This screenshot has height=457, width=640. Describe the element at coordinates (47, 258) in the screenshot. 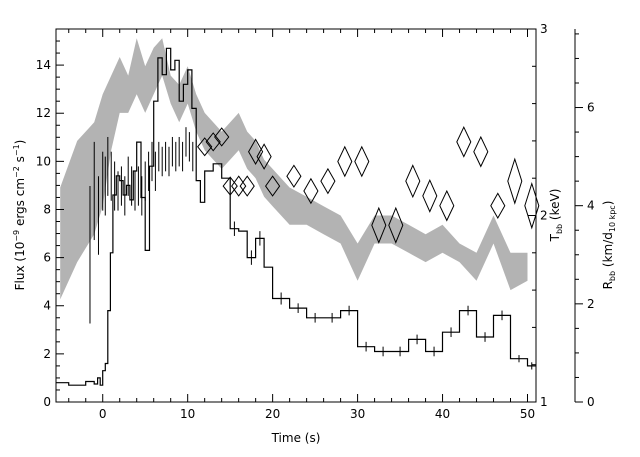

I see `flux-tick-label: 6` at that location.